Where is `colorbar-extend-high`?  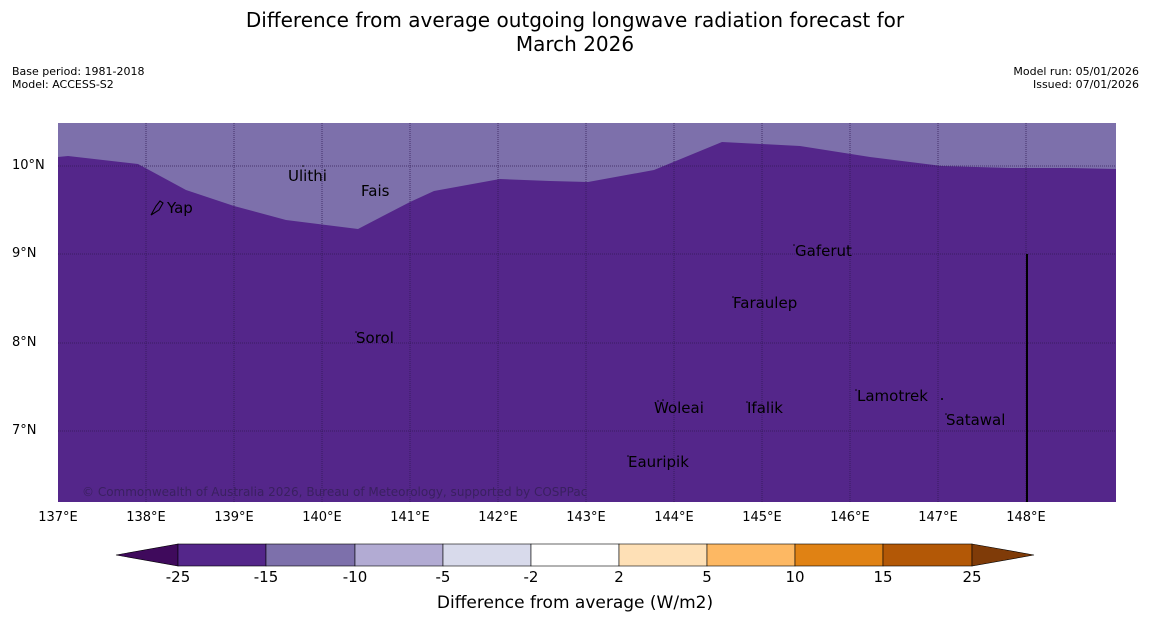
colorbar-extend-high is located at coordinates (1003, 555).